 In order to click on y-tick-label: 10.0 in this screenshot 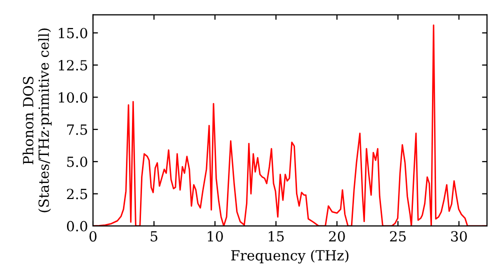, I will do `click(73, 97)`.